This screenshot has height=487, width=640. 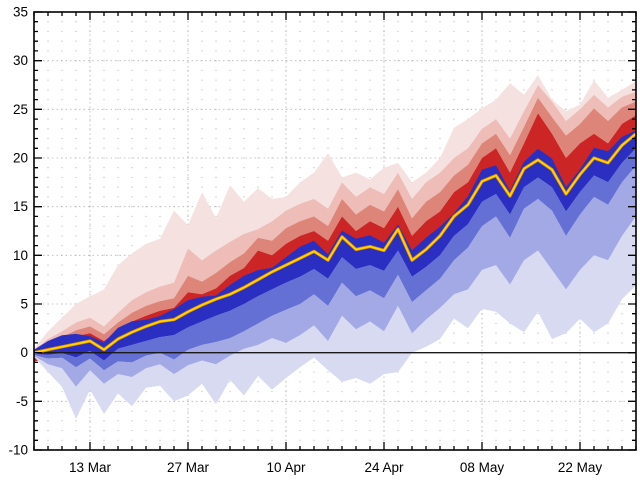 What do you see at coordinates (286, 467) in the screenshot?
I see `x-tick-label: 10 Apr` at bounding box center [286, 467].